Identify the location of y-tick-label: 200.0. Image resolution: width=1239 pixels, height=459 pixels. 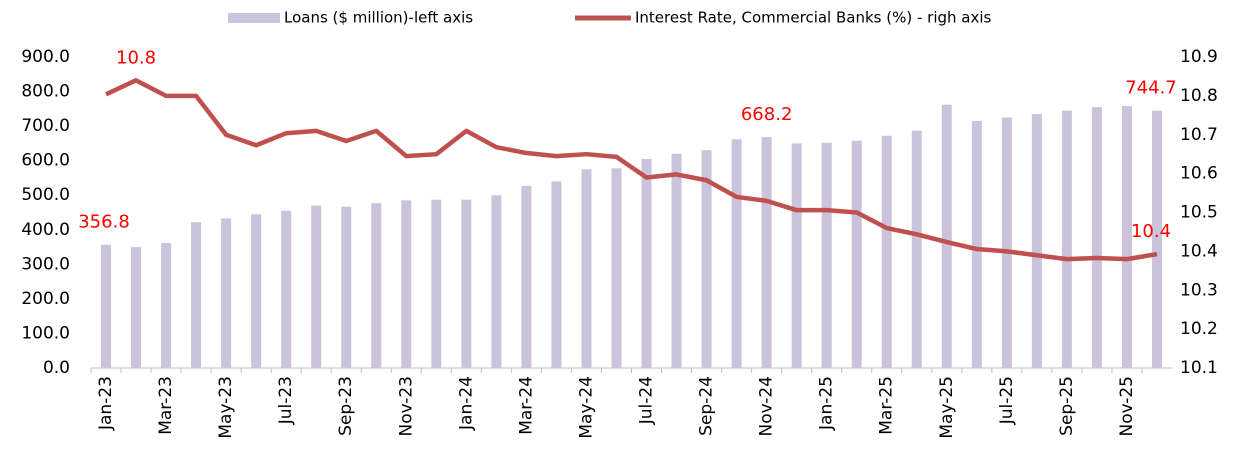
(45, 299).